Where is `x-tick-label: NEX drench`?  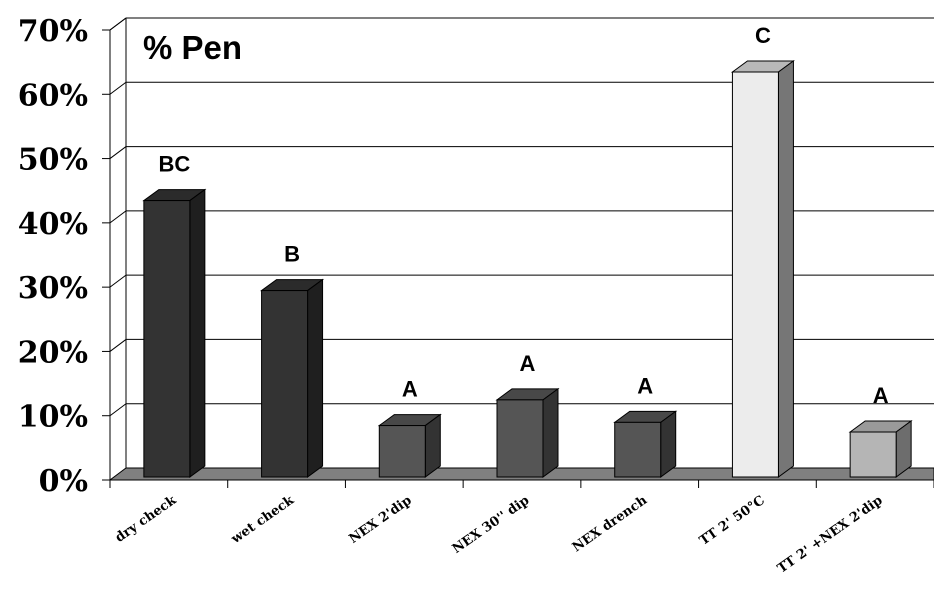 x-tick-label: NEX drench is located at coordinates (610, 524).